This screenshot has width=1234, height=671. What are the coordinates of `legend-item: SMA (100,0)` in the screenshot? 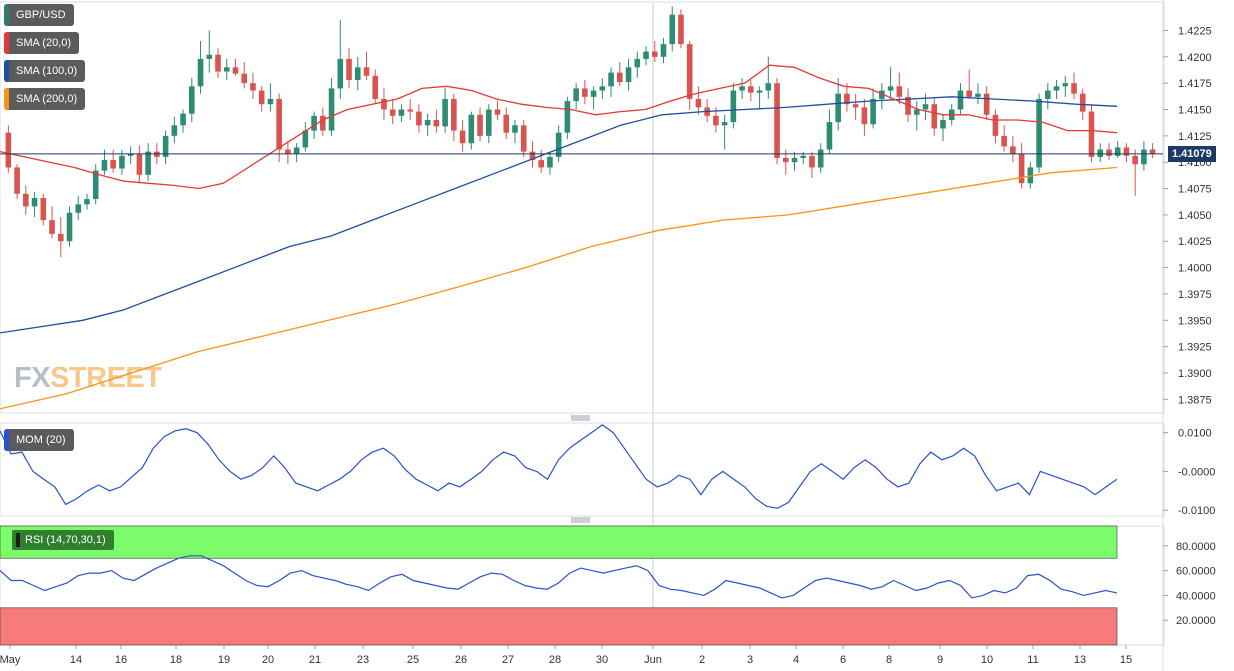 It's located at (45, 71).